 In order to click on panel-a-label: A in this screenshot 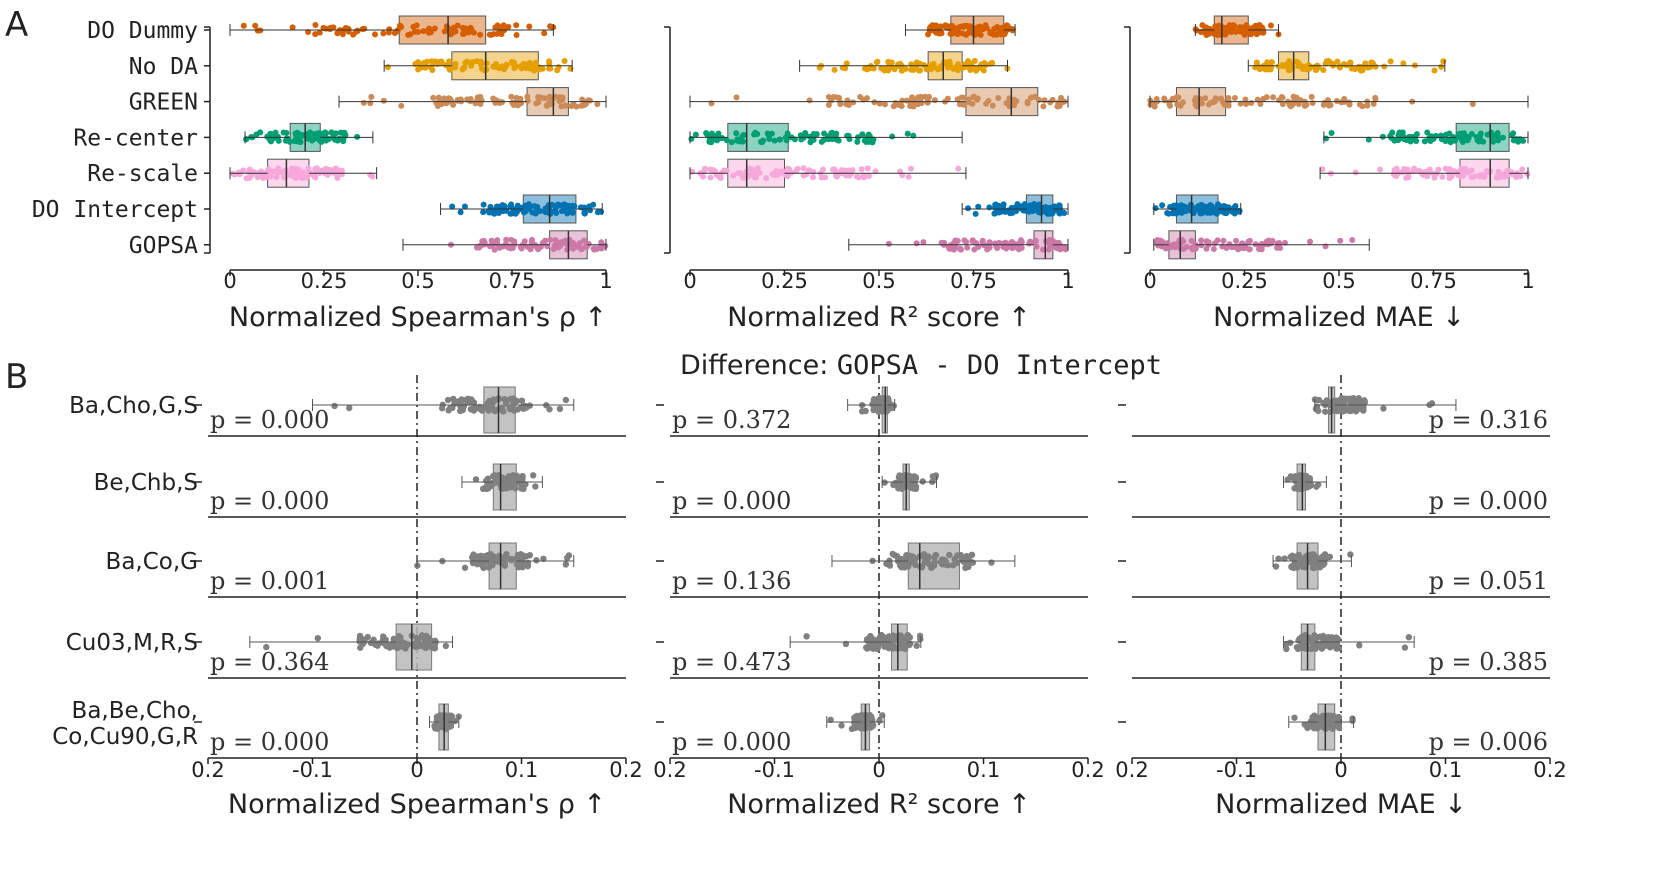, I will do `click(16, 25)`.